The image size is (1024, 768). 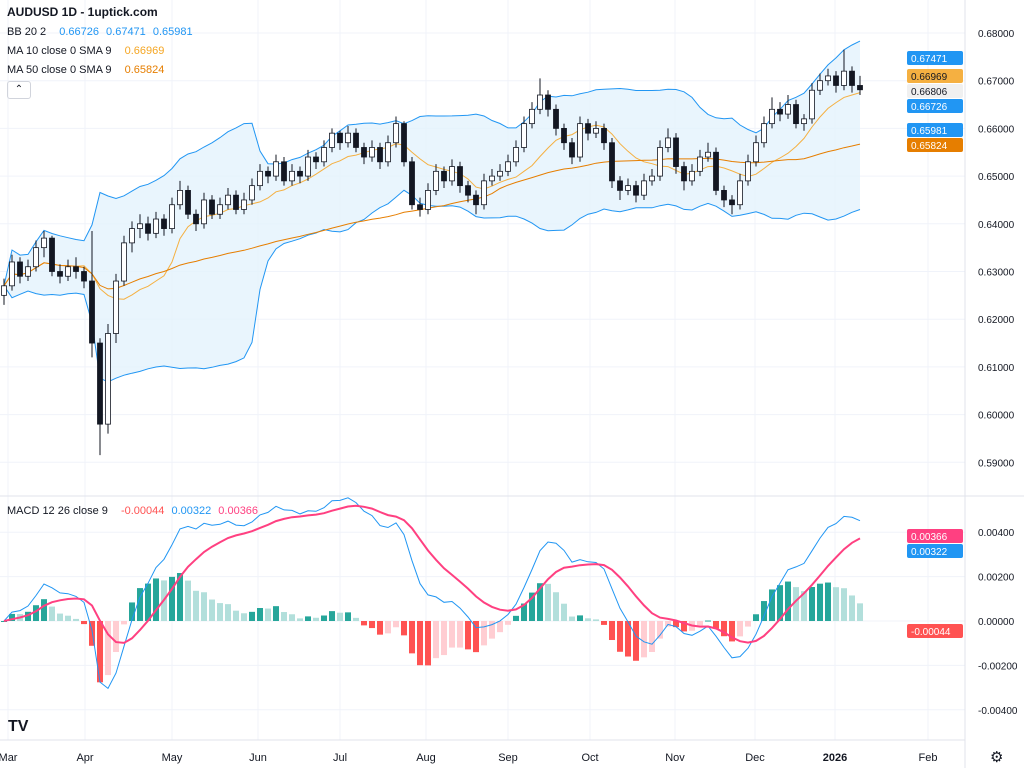 What do you see at coordinates (996, 463) in the screenshot?
I see `price-tick-label: 0.59000` at bounding box center [996, 463].